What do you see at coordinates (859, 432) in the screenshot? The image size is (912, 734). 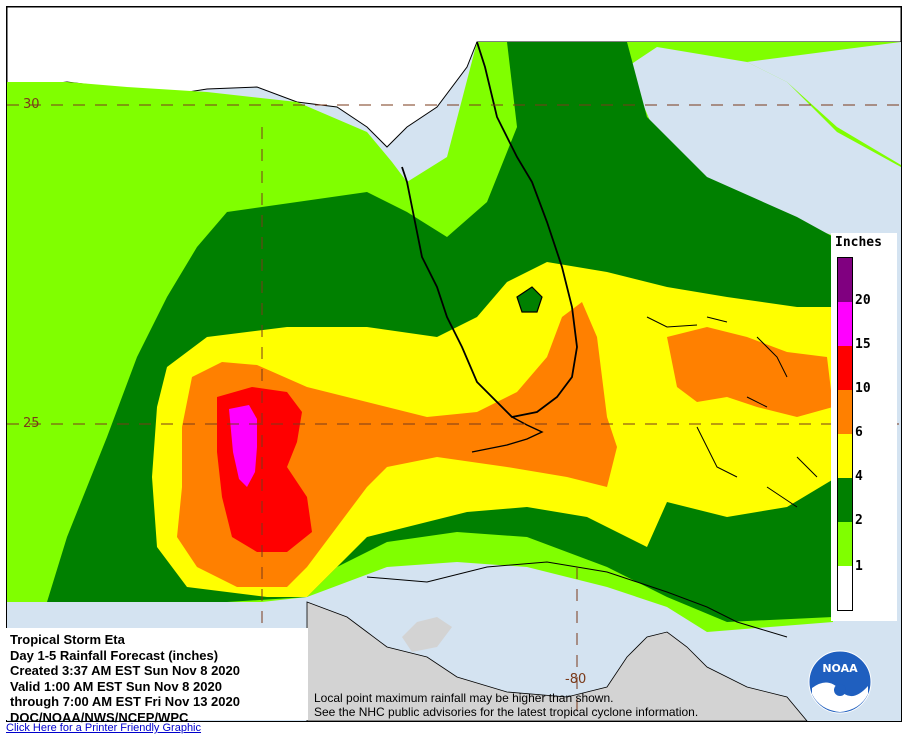 I see `legend-tick-6: 6` at bounding box center [859, 432].